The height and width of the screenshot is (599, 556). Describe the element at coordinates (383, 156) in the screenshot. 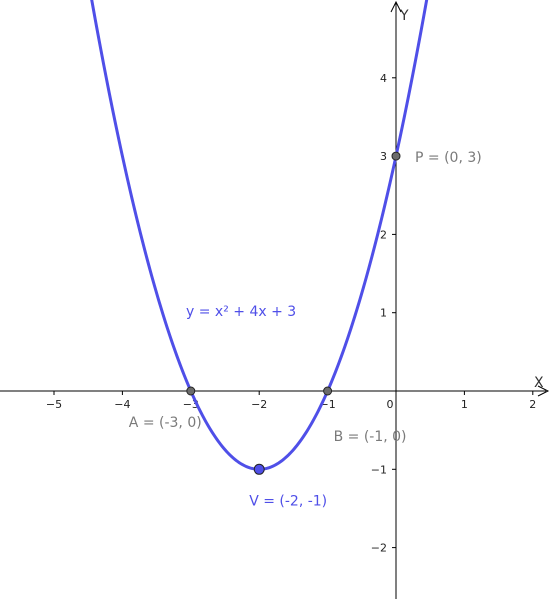

I see `y-tick-label: 3` at that location.